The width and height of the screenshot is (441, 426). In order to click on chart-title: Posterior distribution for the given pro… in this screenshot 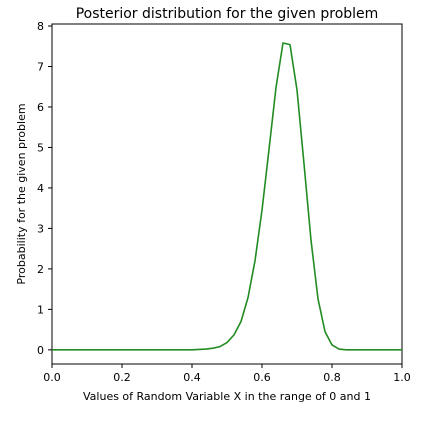, I will do `click(227, 14)`.